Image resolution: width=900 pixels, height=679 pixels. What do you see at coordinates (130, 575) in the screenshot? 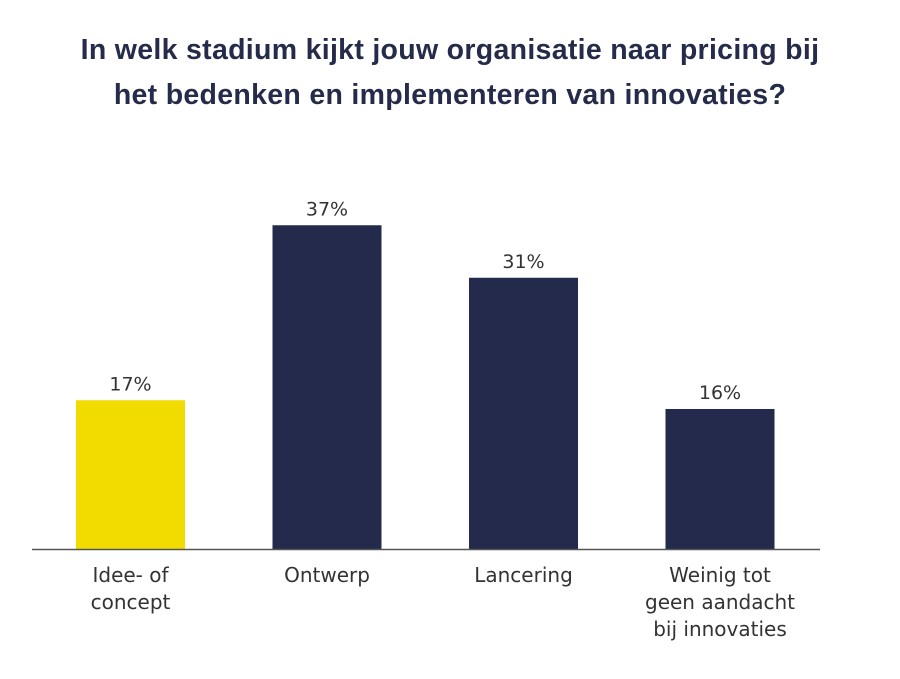
I see `category-label-1: Idee- of` at bounding box center [130, 575].